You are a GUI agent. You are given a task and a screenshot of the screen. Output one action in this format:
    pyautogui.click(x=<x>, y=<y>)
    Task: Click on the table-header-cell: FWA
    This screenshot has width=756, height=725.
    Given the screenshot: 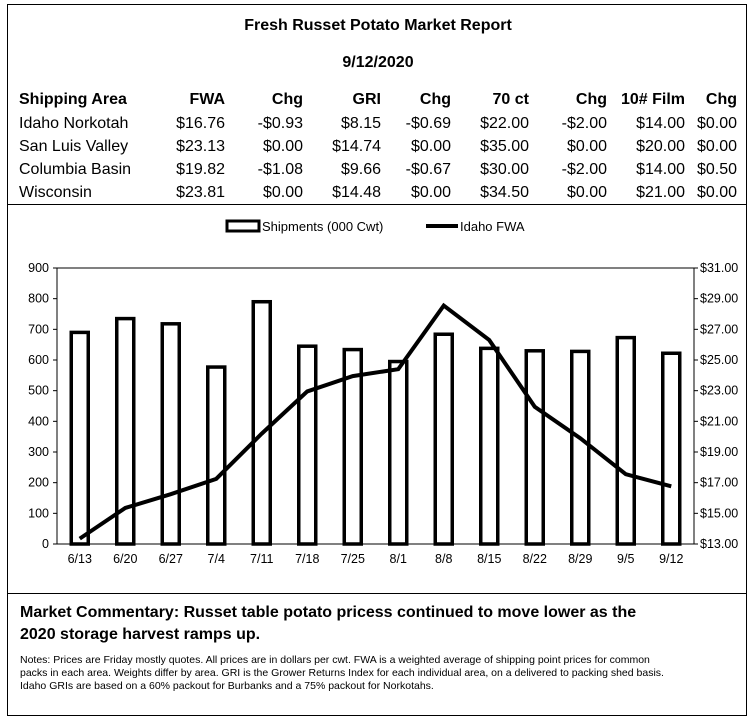 What is the action you would take?
    pyautogui.click(x=207, y=99)
    